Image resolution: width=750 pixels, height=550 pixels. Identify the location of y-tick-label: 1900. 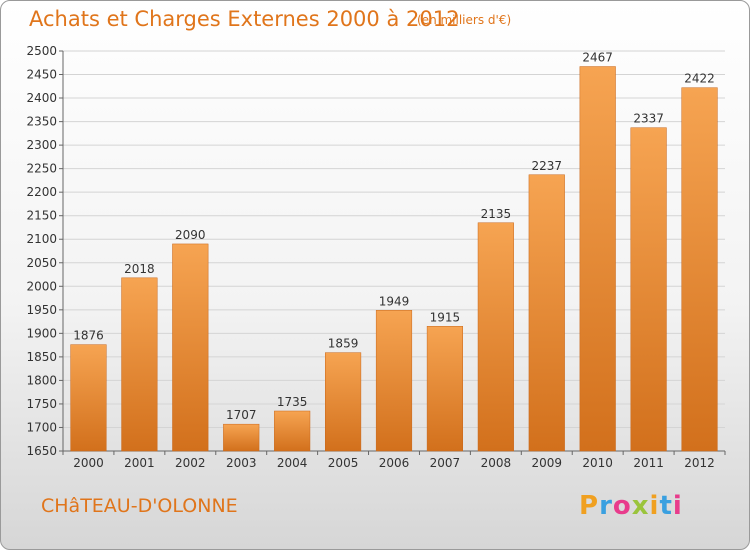
(41, 333).